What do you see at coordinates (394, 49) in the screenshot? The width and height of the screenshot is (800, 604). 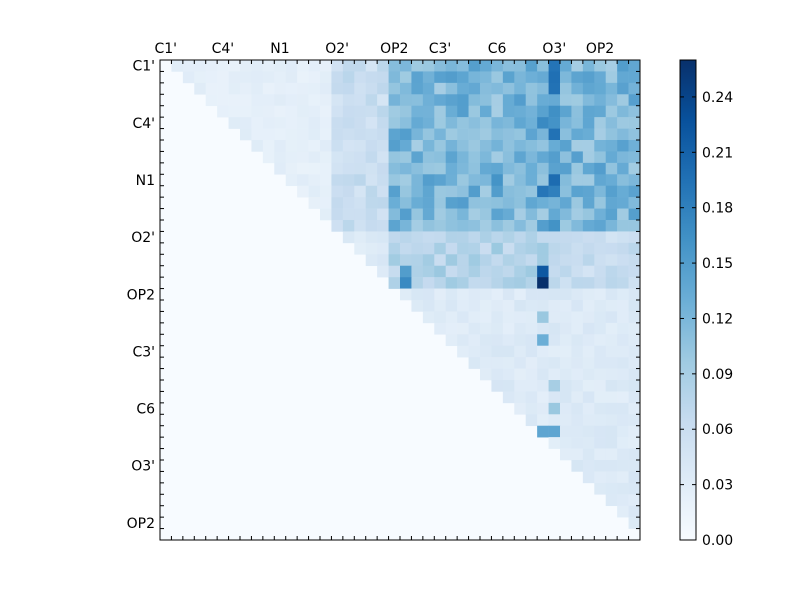 I see `x-tick-label: OP2` at bounding box center [394, 49].